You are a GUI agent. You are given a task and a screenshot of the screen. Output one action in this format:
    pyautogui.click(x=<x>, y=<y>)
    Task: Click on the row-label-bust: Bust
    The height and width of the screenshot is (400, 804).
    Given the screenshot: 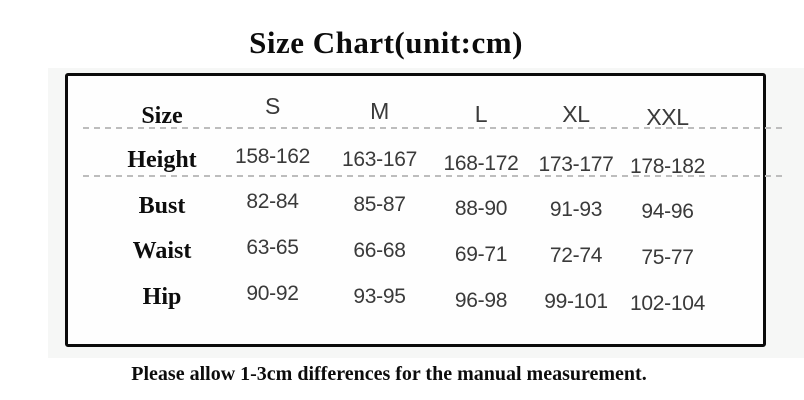 What is the action you would take?
    pyautogui.click(x=162, y=205)
    